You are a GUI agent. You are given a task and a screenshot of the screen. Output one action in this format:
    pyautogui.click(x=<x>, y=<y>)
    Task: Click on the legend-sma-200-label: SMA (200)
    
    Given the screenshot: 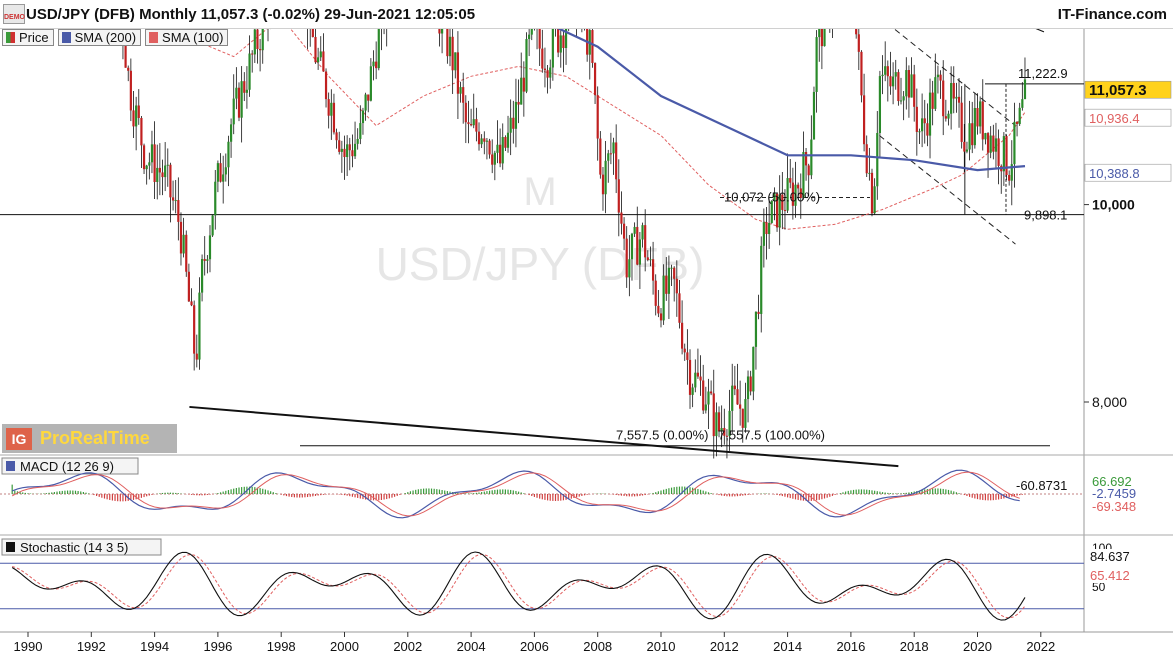 What is the action you would take?
    pyautogui.click(x=105, y=37)
    